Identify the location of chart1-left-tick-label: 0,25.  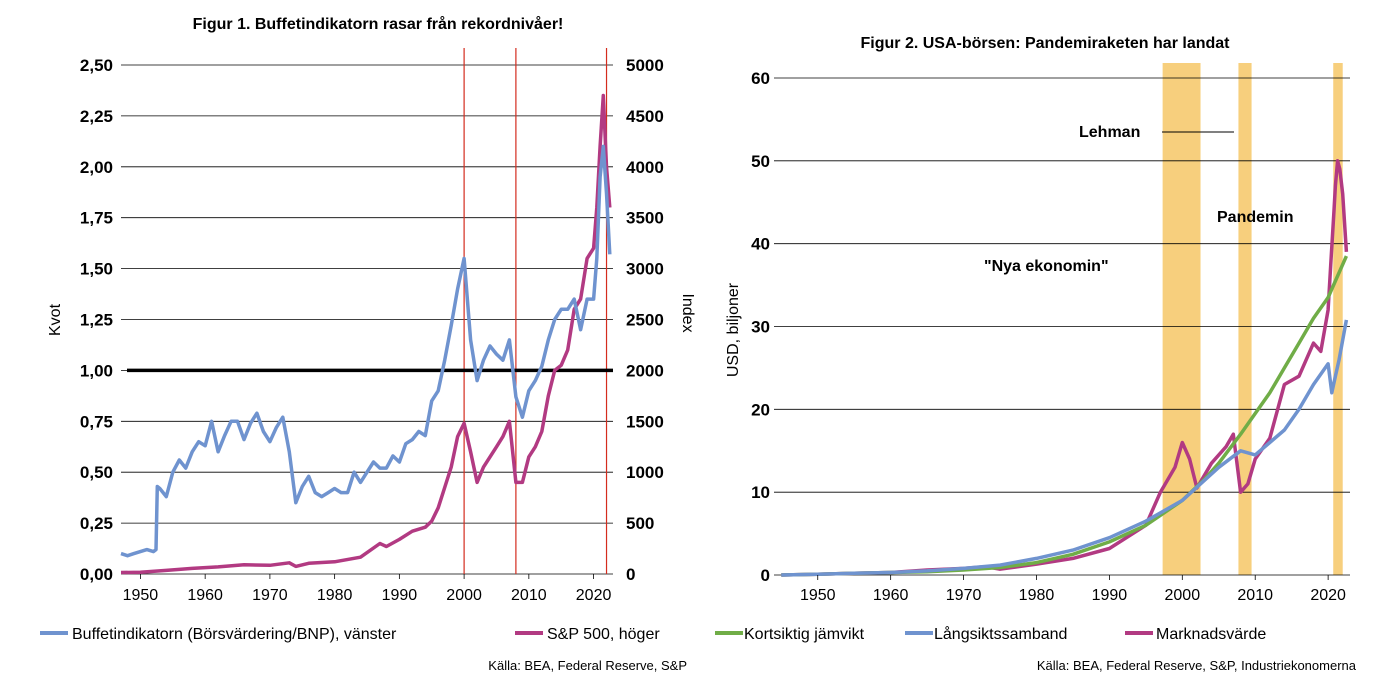
(96, 523).